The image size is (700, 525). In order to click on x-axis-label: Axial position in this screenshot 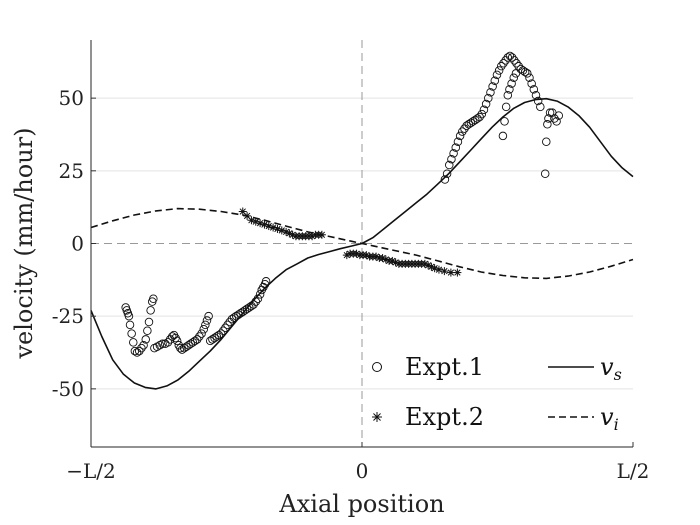, I will do `click(361, 504)`.